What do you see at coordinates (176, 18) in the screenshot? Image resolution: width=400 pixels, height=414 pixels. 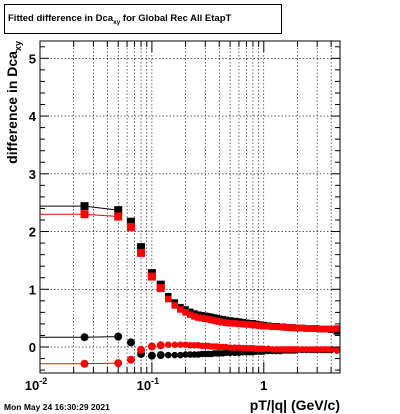 I see `chart-title-rest: for Global Rec All EtapT` at bounding box center [176, 18].